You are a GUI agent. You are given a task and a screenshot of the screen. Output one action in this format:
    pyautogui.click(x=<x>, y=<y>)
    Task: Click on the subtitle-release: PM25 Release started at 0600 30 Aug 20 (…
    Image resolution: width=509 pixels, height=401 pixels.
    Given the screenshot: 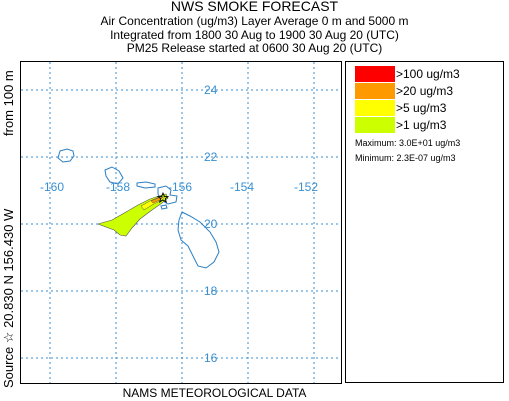 What is the action you would take?
    pyautogui.click(x=254, y=48)
    